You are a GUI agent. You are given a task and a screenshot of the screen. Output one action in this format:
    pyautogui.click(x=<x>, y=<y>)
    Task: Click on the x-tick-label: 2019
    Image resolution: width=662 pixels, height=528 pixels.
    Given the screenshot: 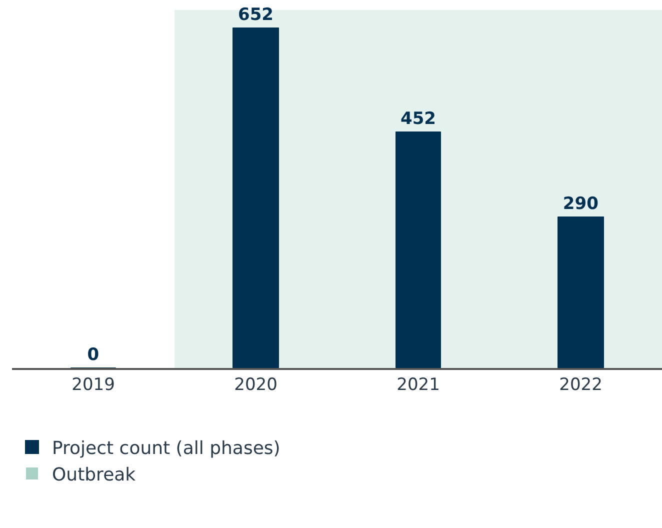 What is the action you would take?
    pyautogui.click(x=93, y=385)
    